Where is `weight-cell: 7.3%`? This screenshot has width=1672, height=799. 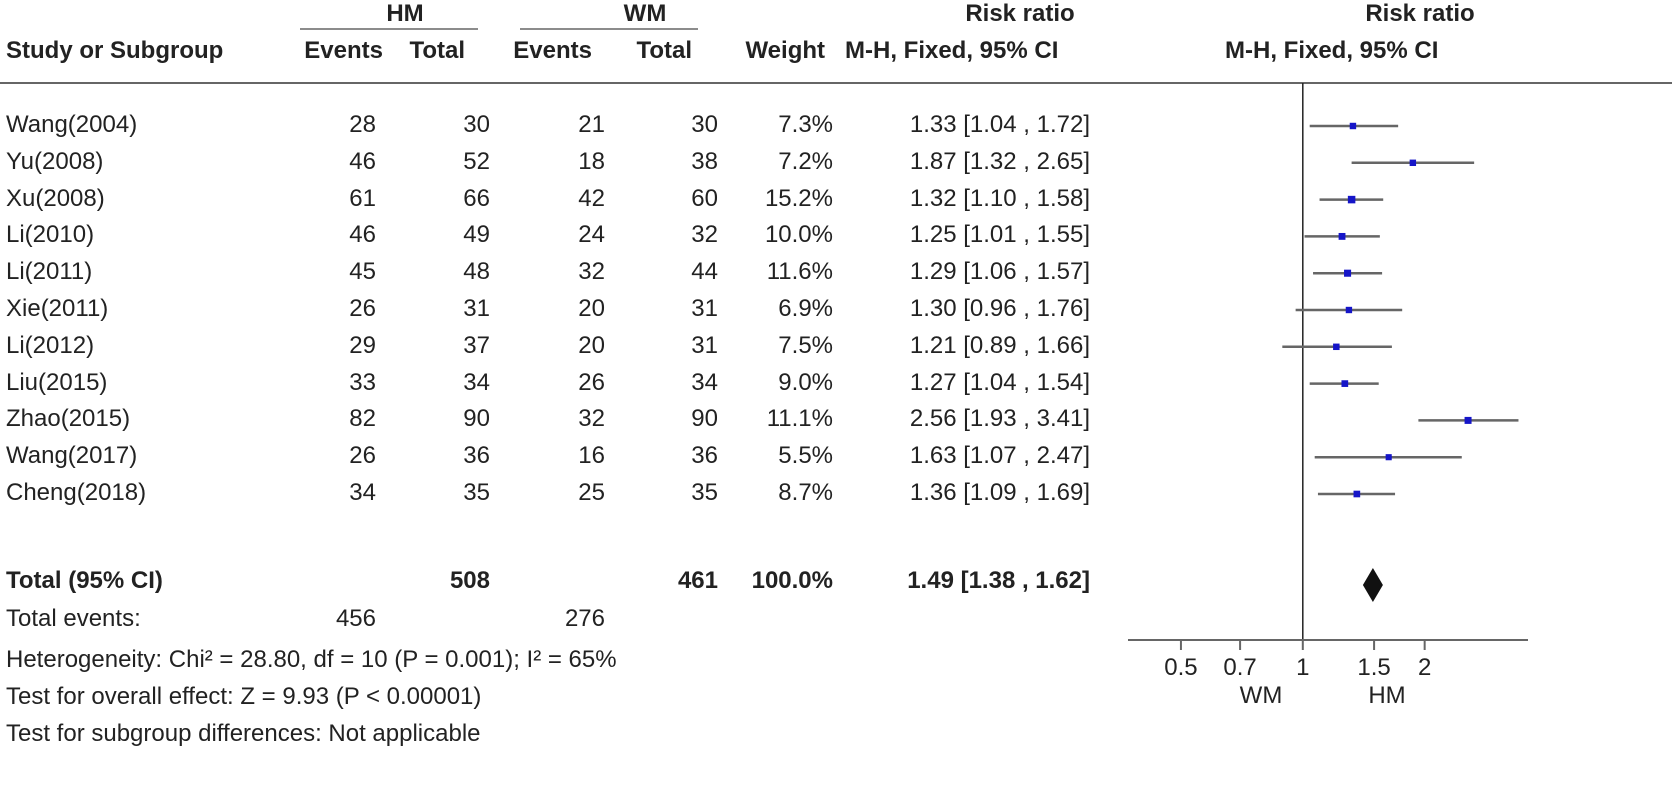 weight-cell: 7.3% is located at coordinates (805, 124).